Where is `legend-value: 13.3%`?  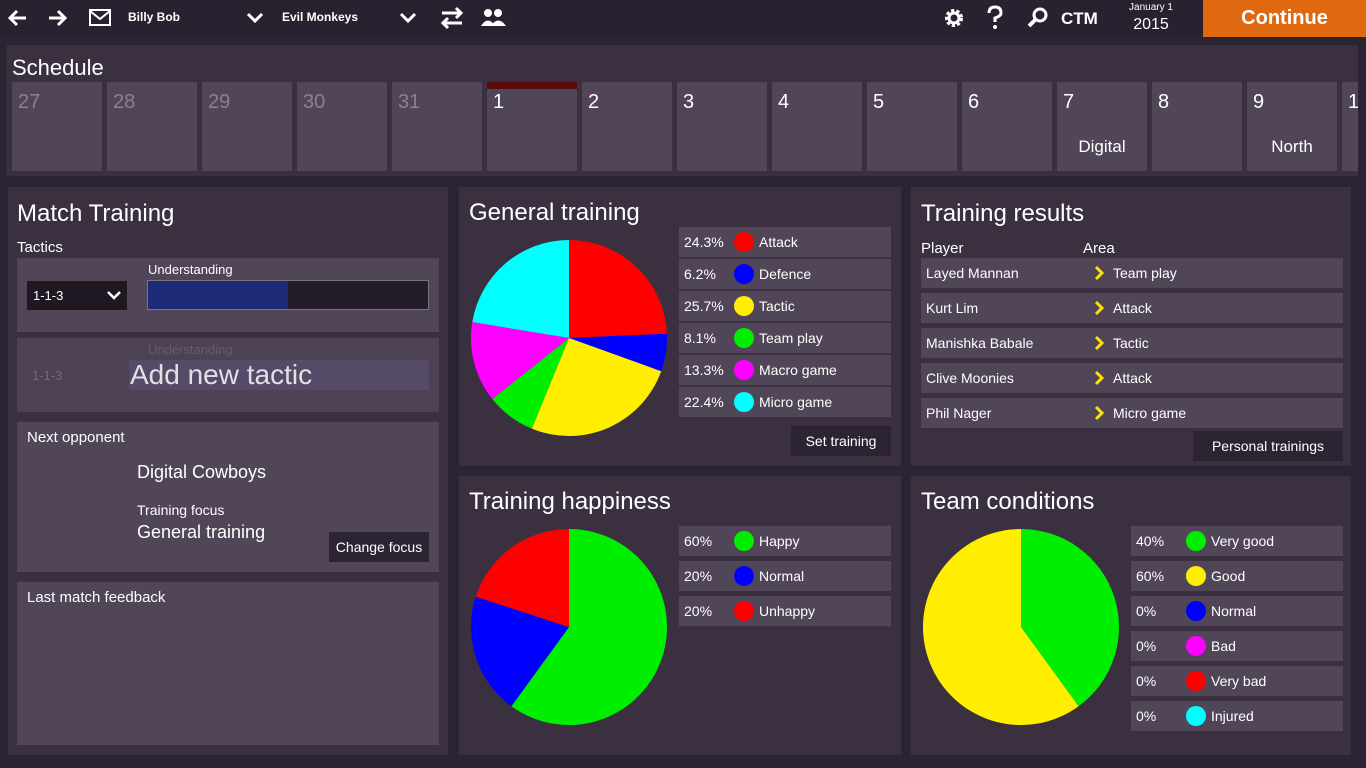
legend-value: 13.3% is located at coordinates (704, 370).